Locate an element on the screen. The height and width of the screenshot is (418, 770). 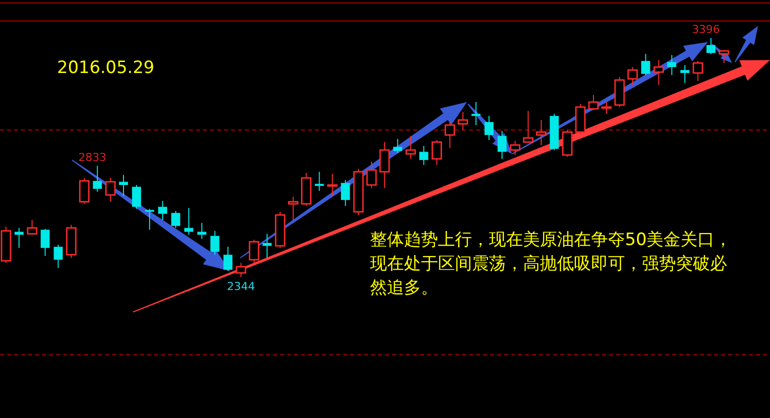
annotation: 2833 is located at coordinates (92, 157).